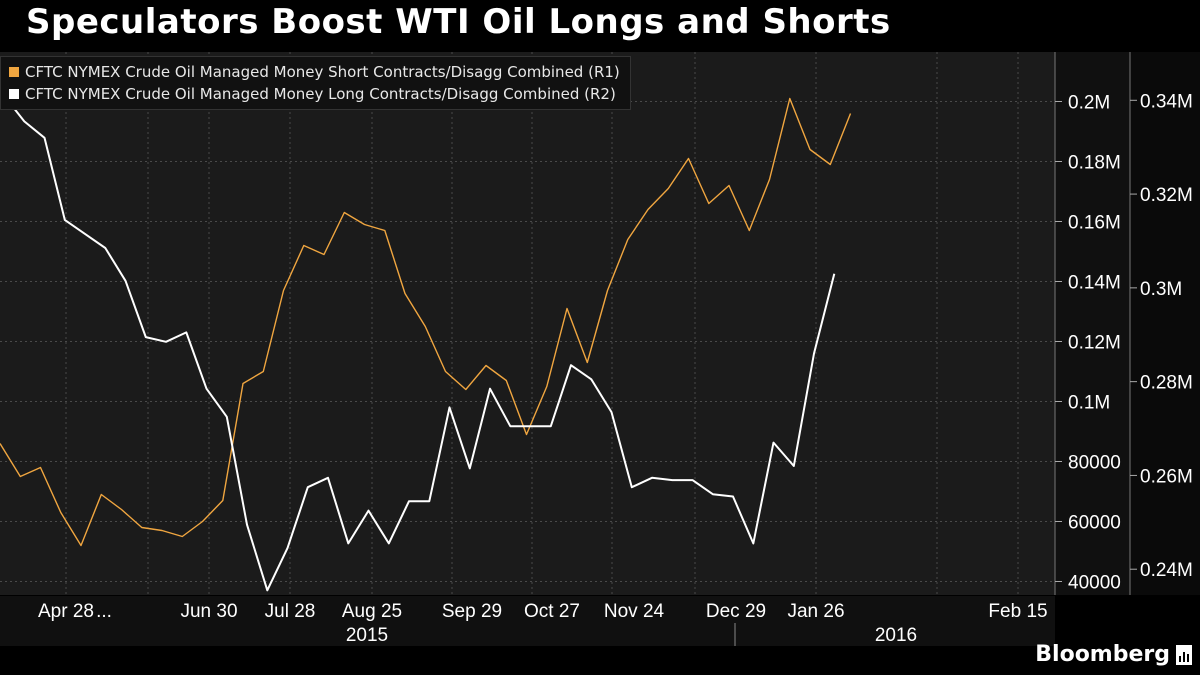 This screenshot has height=675, width=1200. Describe the element at coordinates (1094, 163) in the screenshot. I see `r1-tick-label: 0.18M` at that location.